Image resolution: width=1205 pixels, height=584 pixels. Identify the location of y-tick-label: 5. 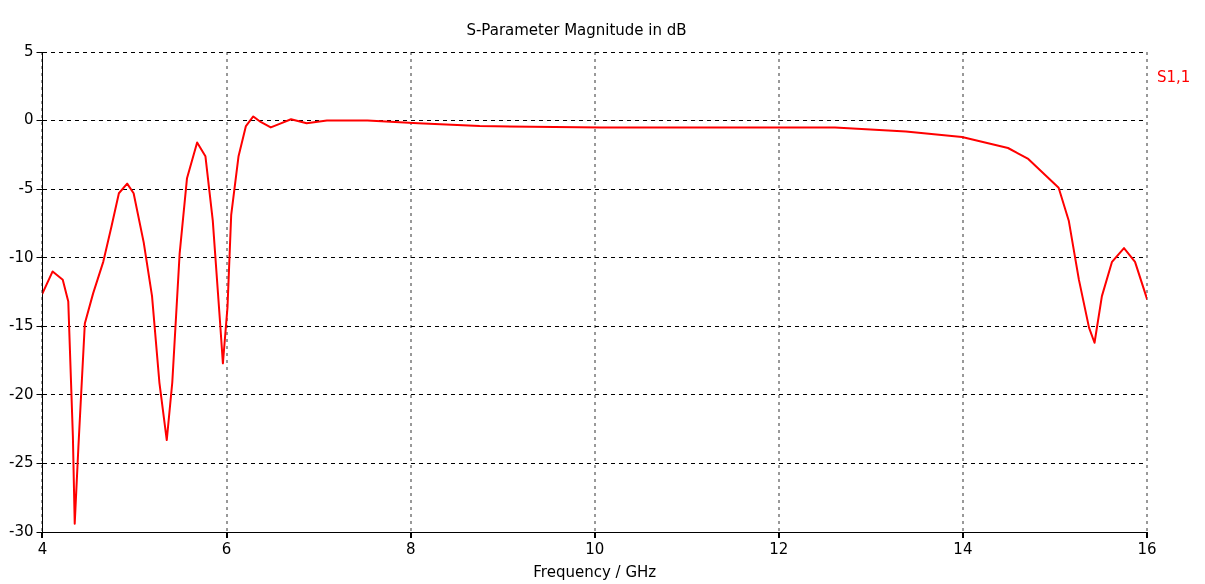
(28, 50).